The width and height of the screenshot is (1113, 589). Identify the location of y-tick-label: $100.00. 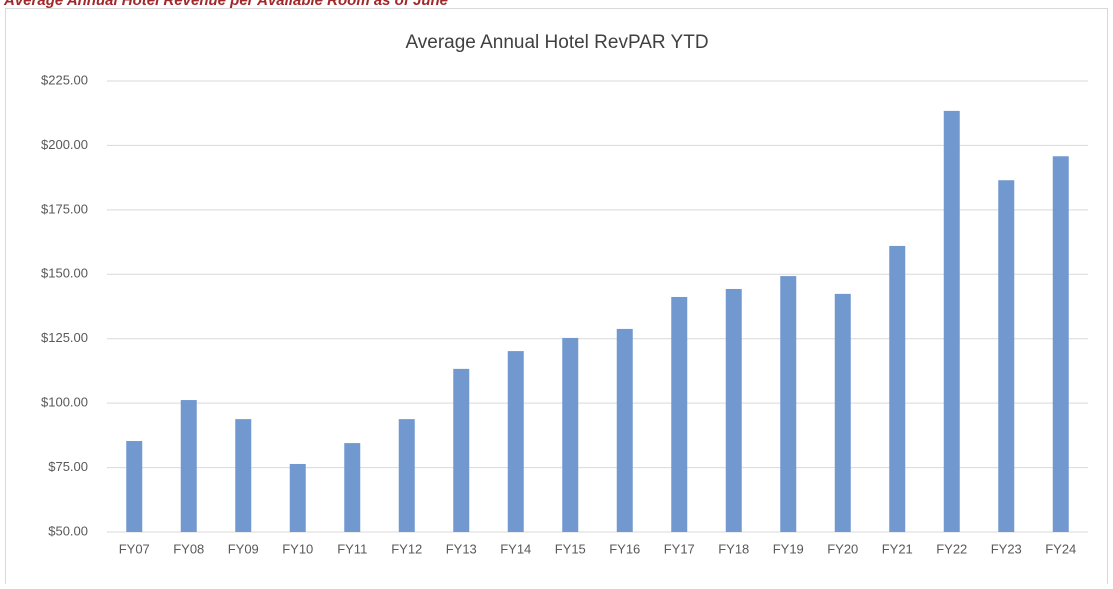
(64, 402).